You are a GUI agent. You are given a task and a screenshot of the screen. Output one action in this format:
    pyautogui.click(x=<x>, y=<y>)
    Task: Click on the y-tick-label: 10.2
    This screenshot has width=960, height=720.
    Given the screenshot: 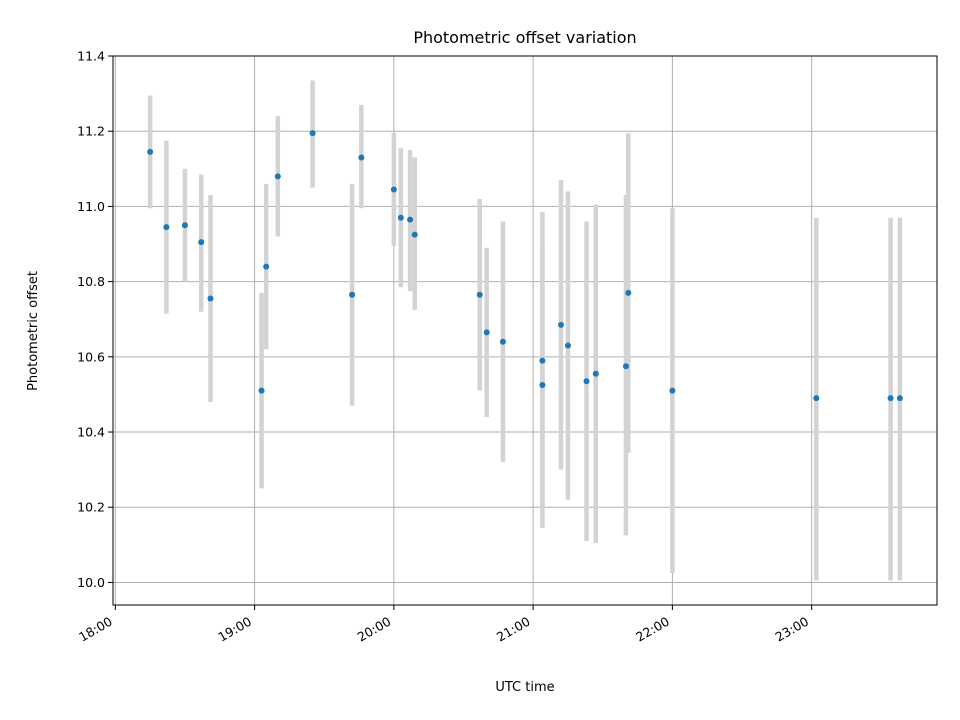 What is the action you would take?
    pyautogui.click(x=91, y=507)
    